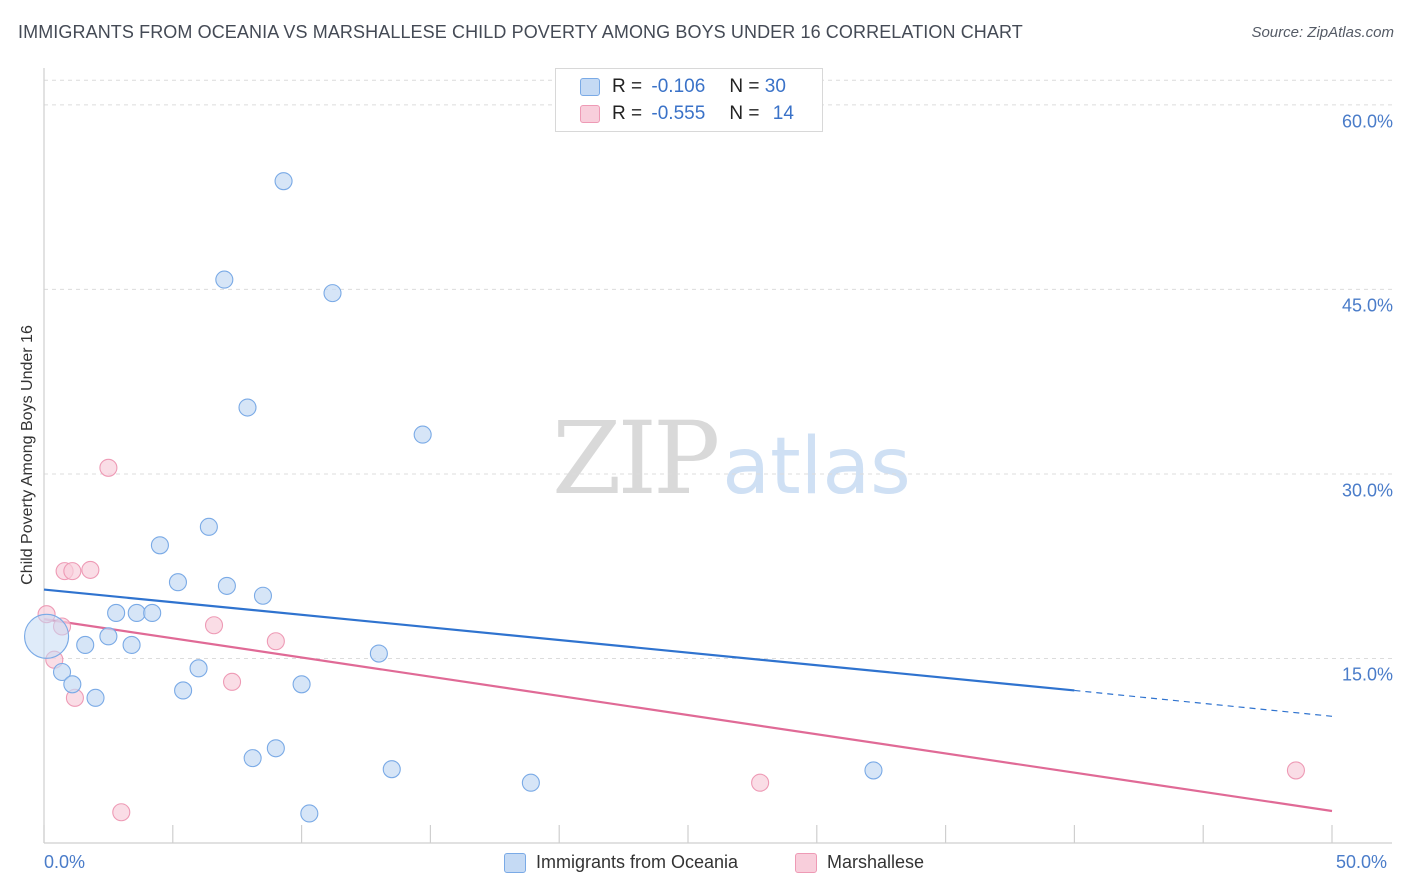 The height and width of the screenshot is (892, 1406). I want to click on trend-line-extension, so click(1203, 703).